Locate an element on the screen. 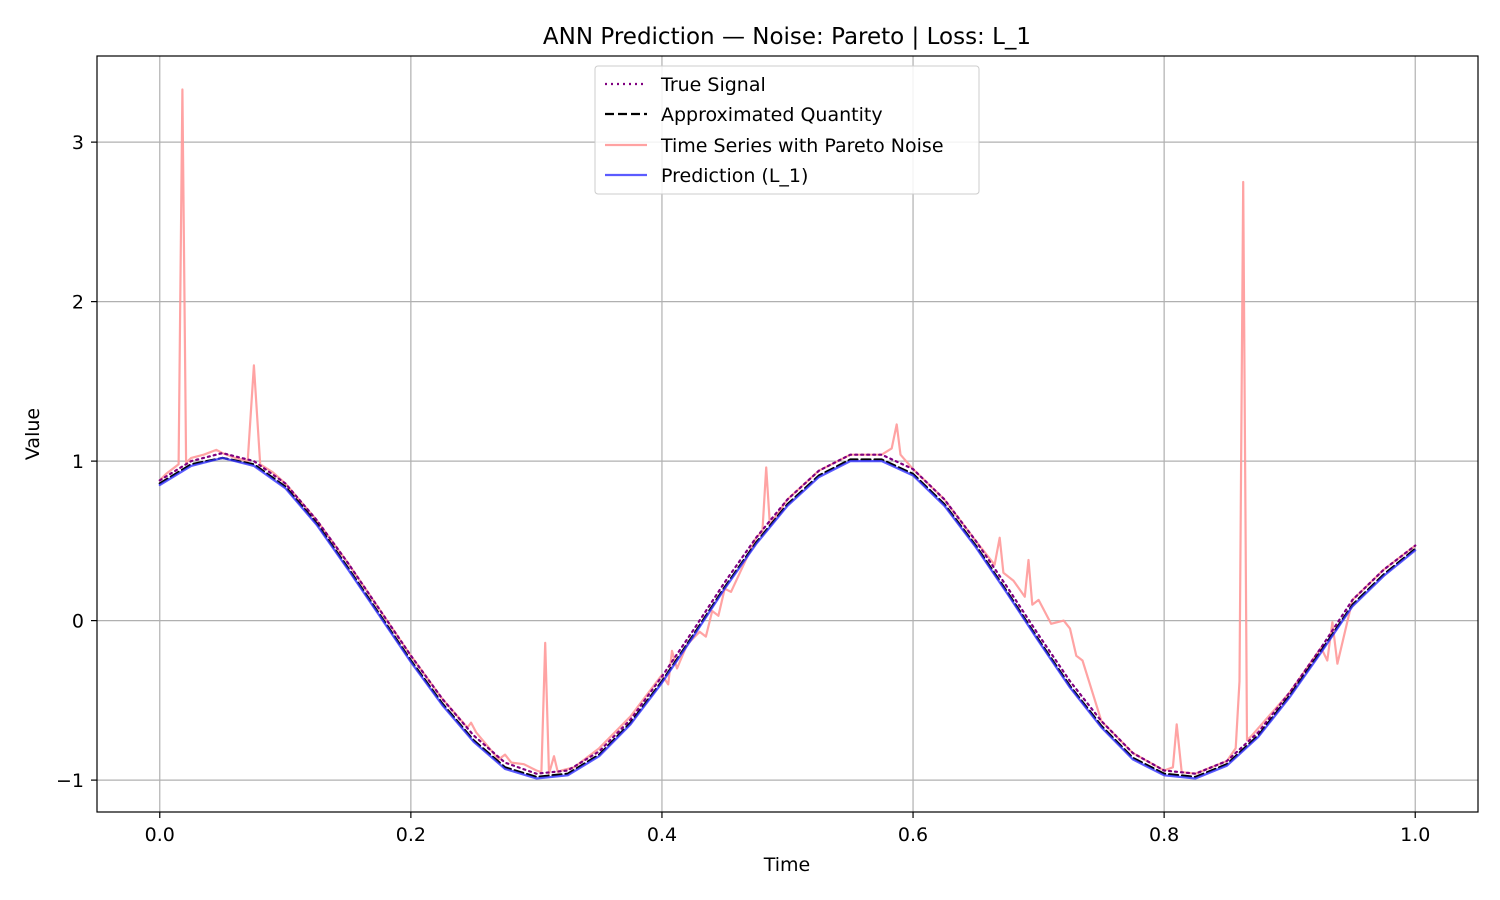 The height and width of the screenshot is (900, 1500). x-tick-label: 0.8 is located at coordinates (1164, 835).